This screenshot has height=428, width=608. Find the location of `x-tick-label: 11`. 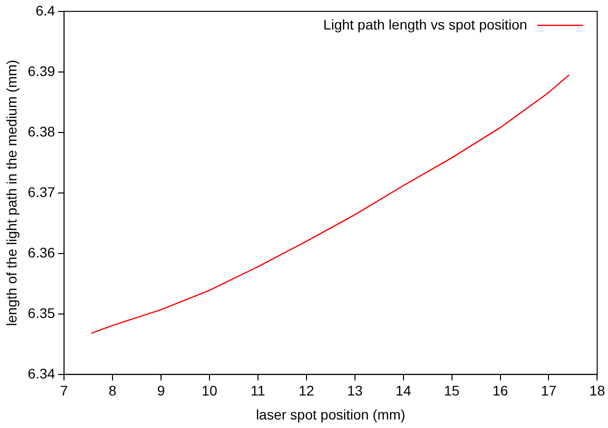

x-tick-label: 11 is located at coordinates (258, 390).